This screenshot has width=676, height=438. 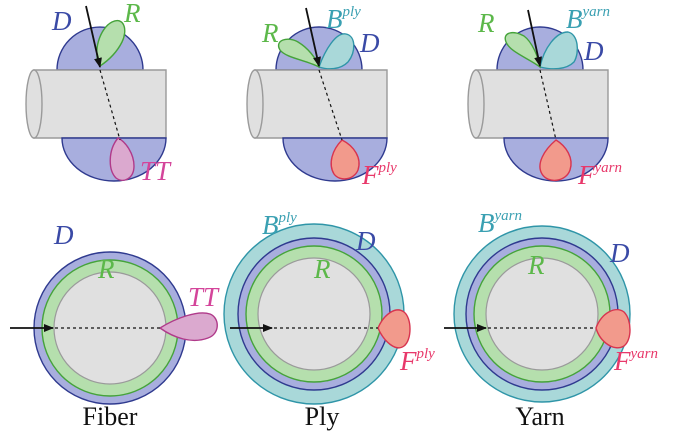 What do you see at coordinates (322, 416) in the screenshot?
I see `caption-ply: Ply` at bounding box center [322, 416].